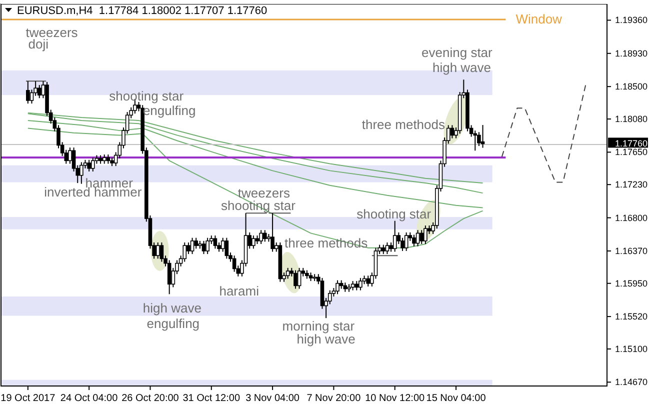  What do you see at coordinates (28, 398) in the screenshot?
I see `x-tick-label: 19 Oct 2017` at bounding box center [28, 398].